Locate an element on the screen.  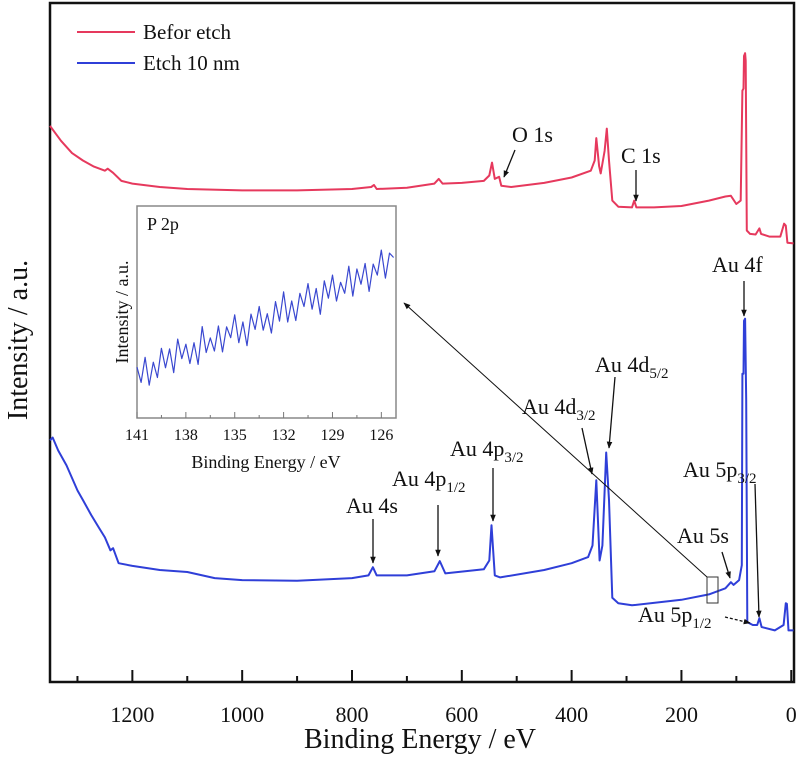
x-tick-label: 800 is located at coordinates (351, 714).